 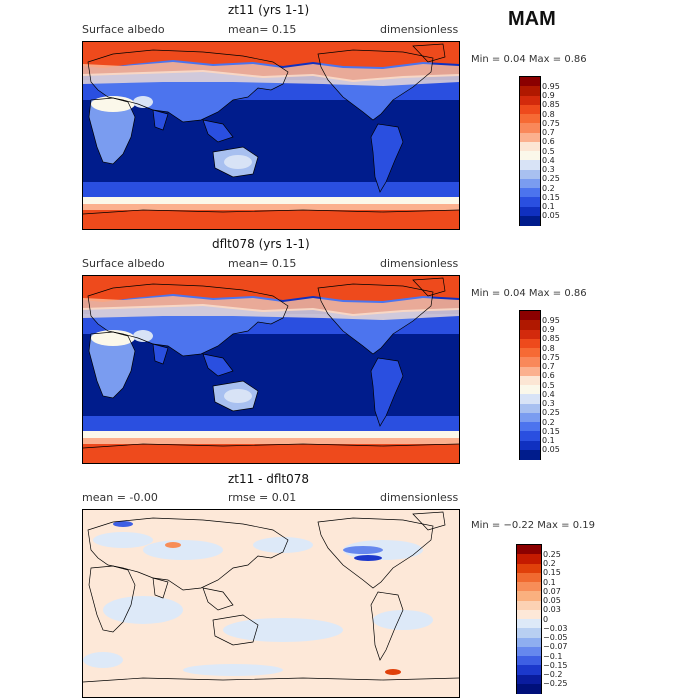 What do you see at coordinates (529, 59) in the screenshot?
I see `panel1-minmax: Min = 0.04 Max = 0.86` at bounding box center [529, 59].